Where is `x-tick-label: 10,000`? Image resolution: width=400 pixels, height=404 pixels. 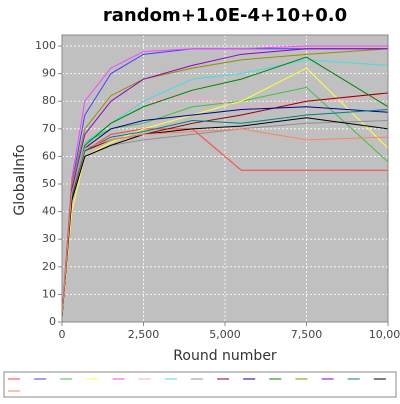 x-tick-label: 10,000 is located at coordinates (384, 334).